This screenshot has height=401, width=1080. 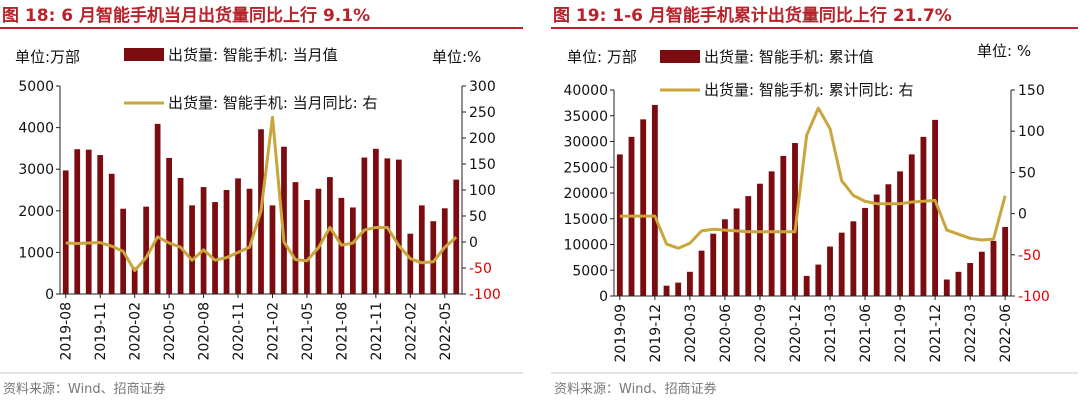 What do you see at coordinates (205, 331) in the screenshot?
I see `x-tick-label: 2020-08` at bounding box center [205, 331].